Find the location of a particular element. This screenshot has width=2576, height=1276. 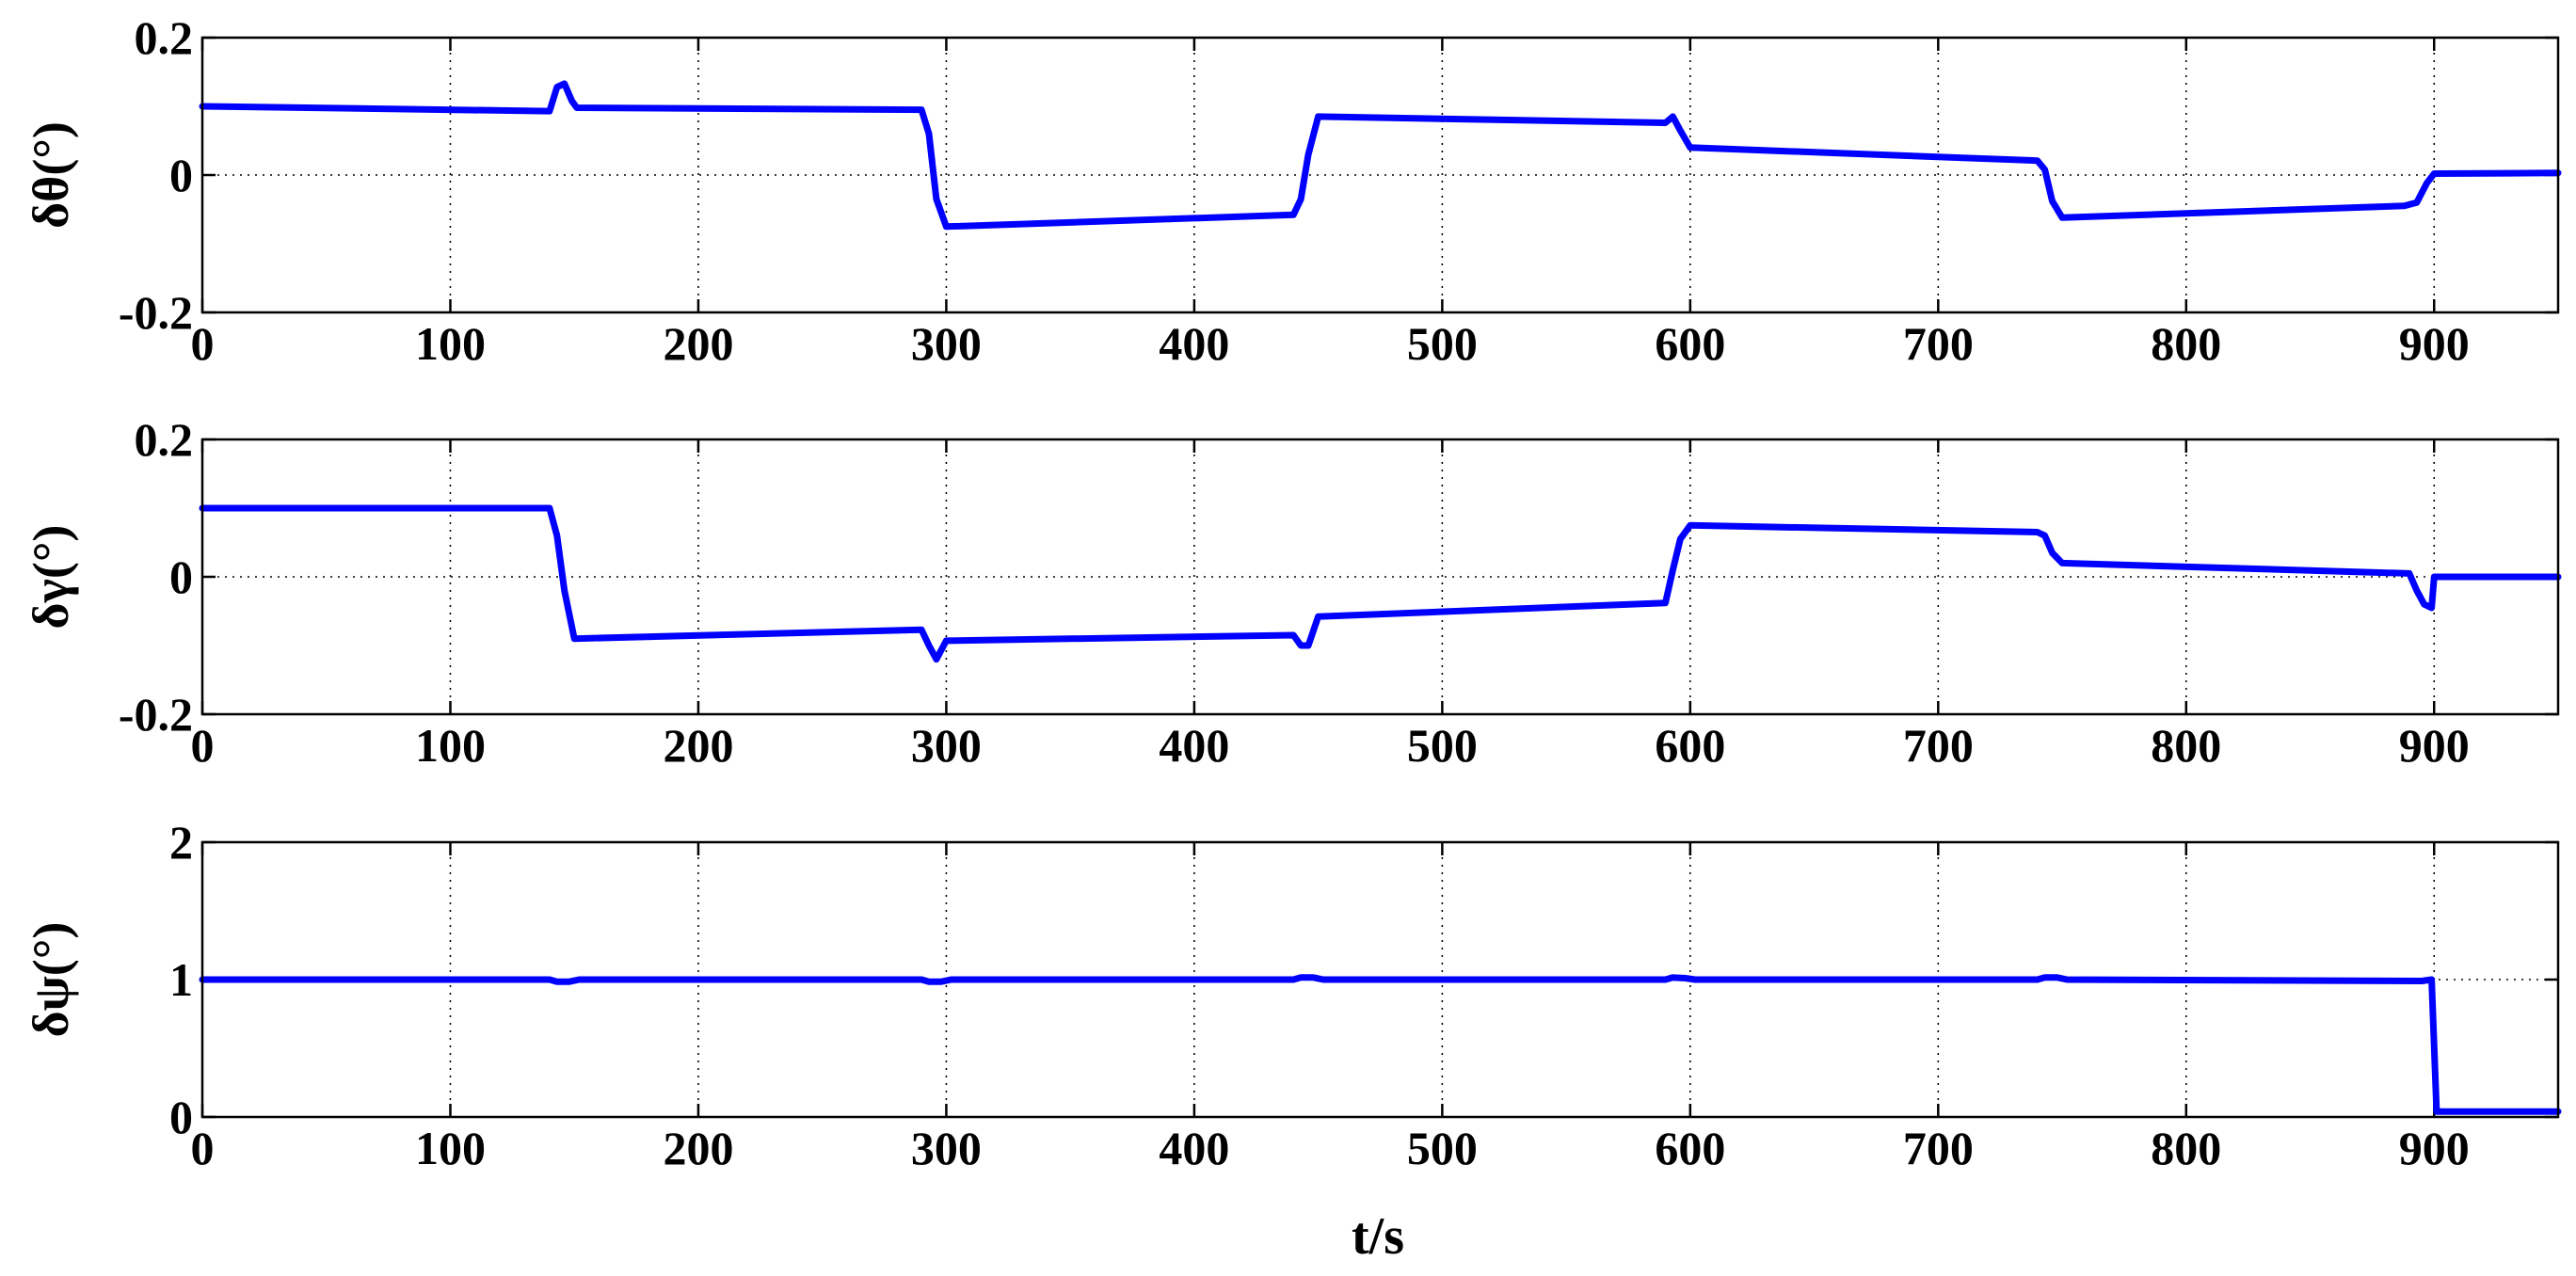

psi-x-tick-label: 300 is located at coordinates (946, 1148).